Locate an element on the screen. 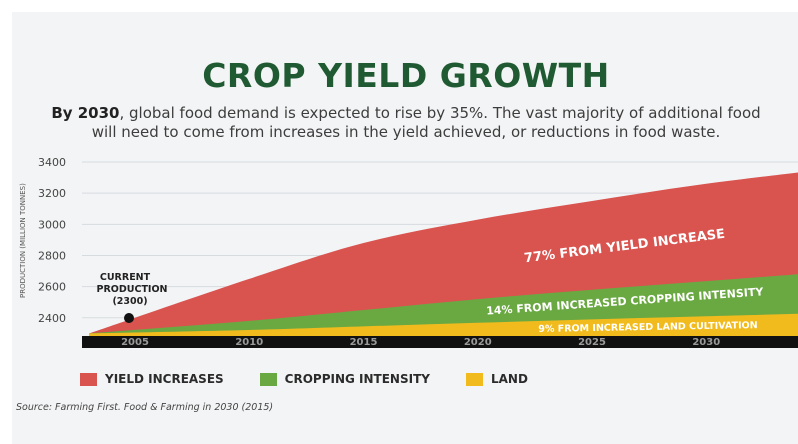  current-production-annotation: CURRENT PRODUCTION (2300) is located at coordinates (132, 297).